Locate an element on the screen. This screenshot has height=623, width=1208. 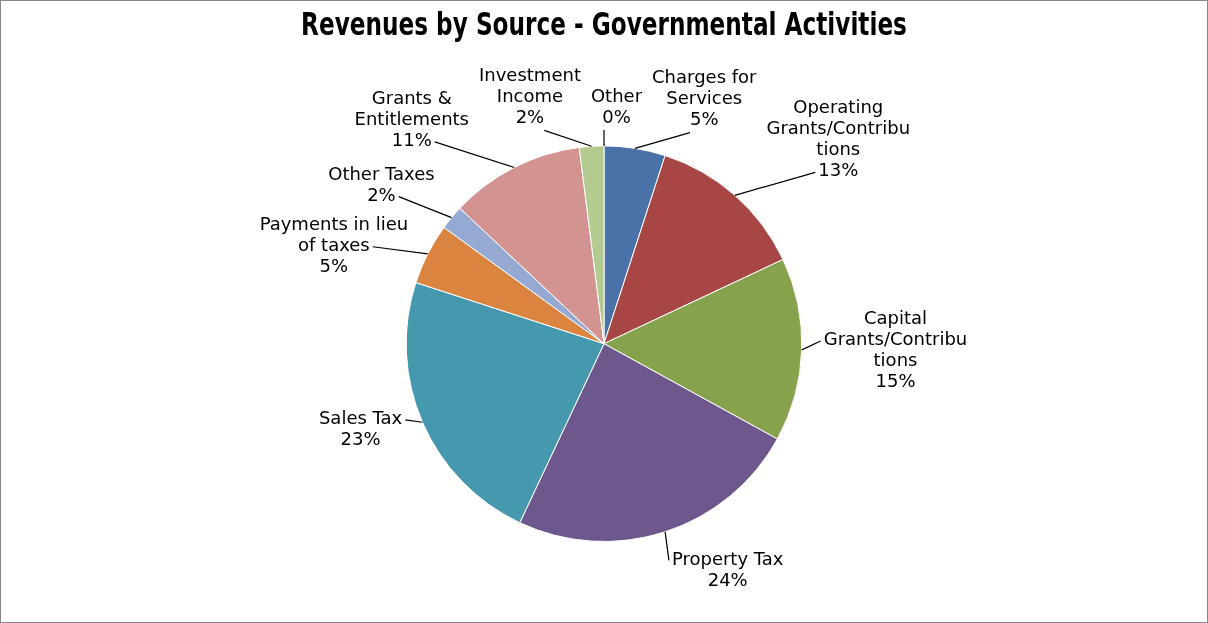
category-label: Other is located at coordinates (616, 95).